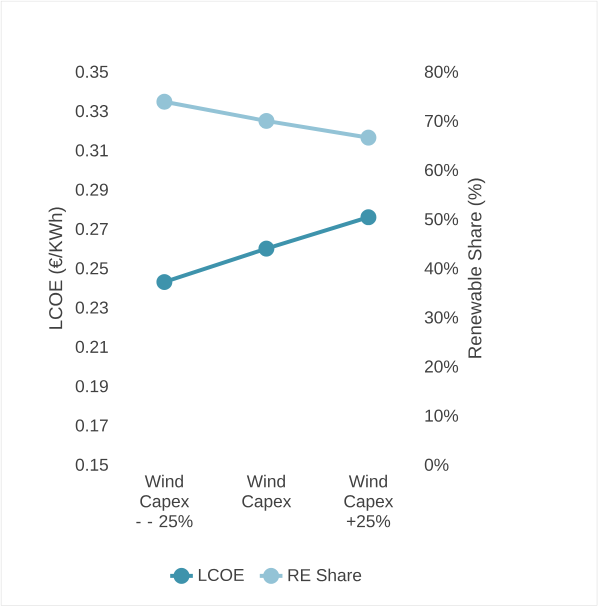  What do you see at coordinates (441, 366) in the screenshot?
I see `y2-tick-label: 20%` at bounding box center [441, 366].